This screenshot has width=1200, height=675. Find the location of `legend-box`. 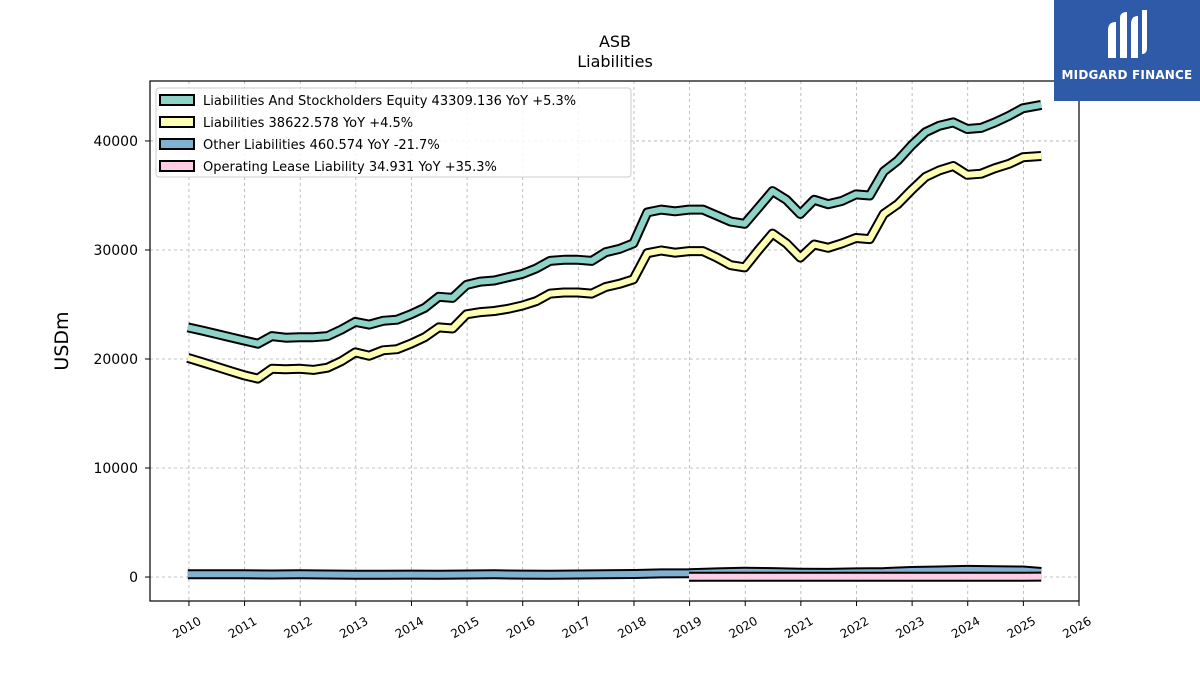

legend-box is located at coordinates (393, 132).